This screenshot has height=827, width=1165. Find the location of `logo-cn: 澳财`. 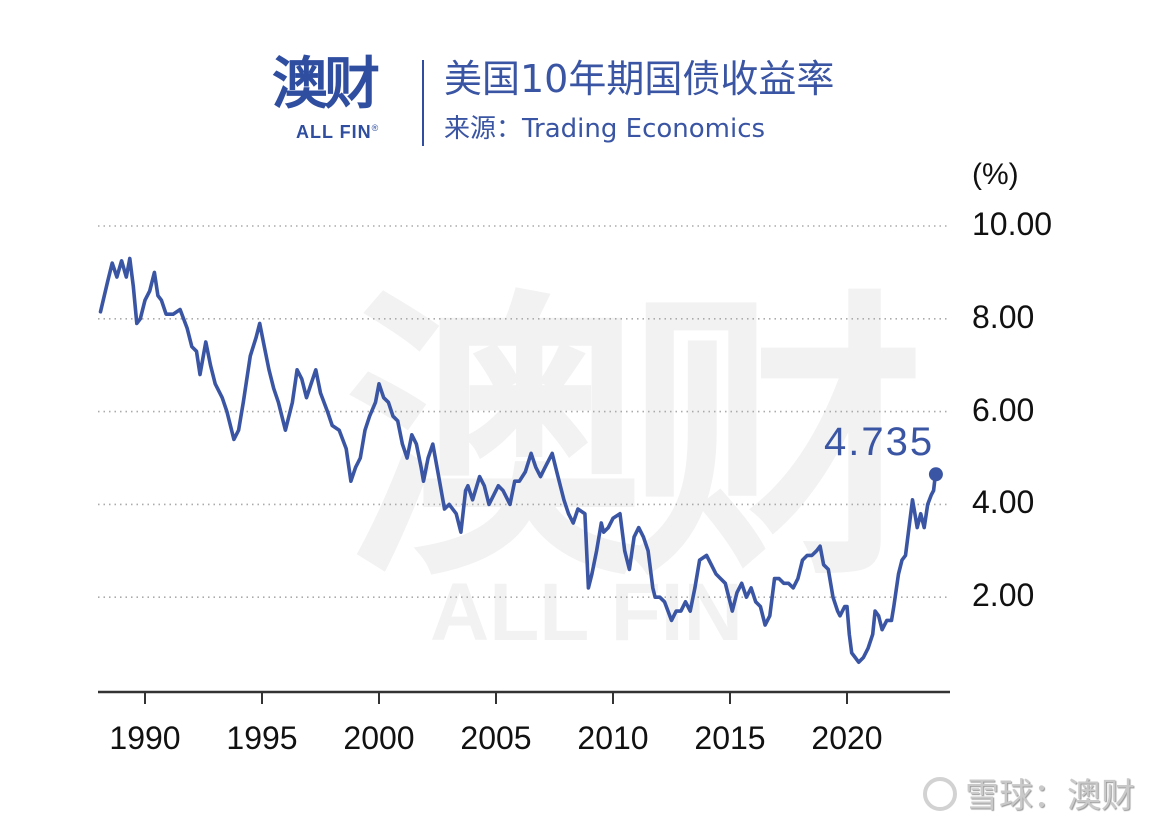

logo-cn: 澳财 is located at coordinates (326, 84).